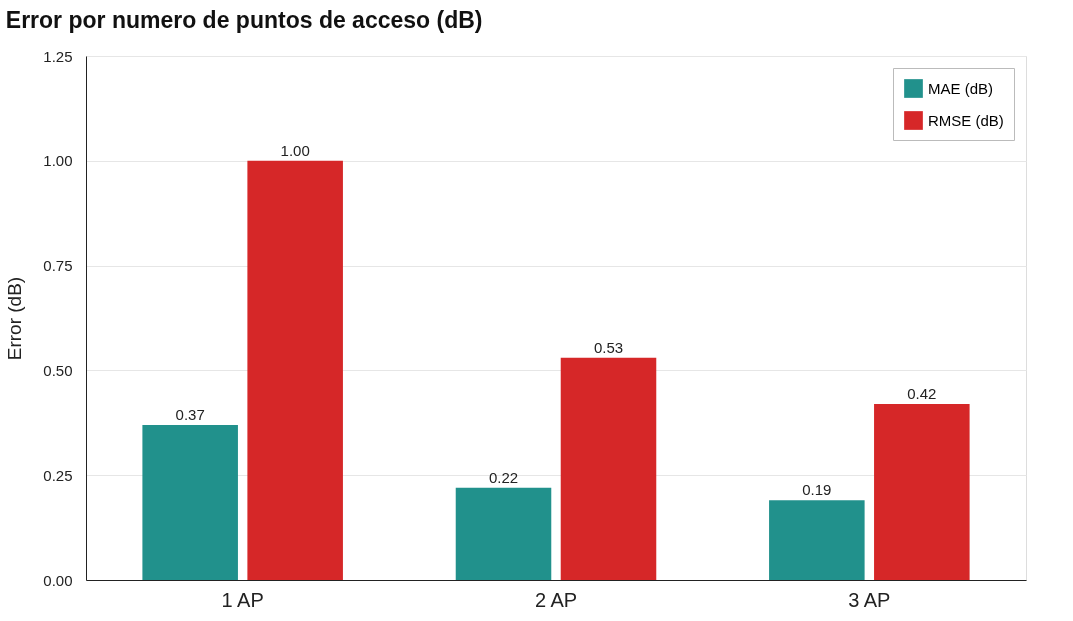 This screenshot has height=621, width=1073. Describe the element at coordinates (58, 475) in the screenshot. I see `y-tick-label: 0.25` at that location.